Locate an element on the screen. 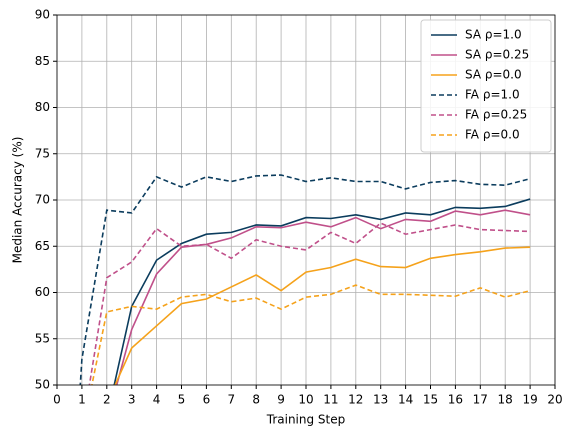 The image size is (571, 438). x-tick-label: 6 is located at coordinates (207, 400).